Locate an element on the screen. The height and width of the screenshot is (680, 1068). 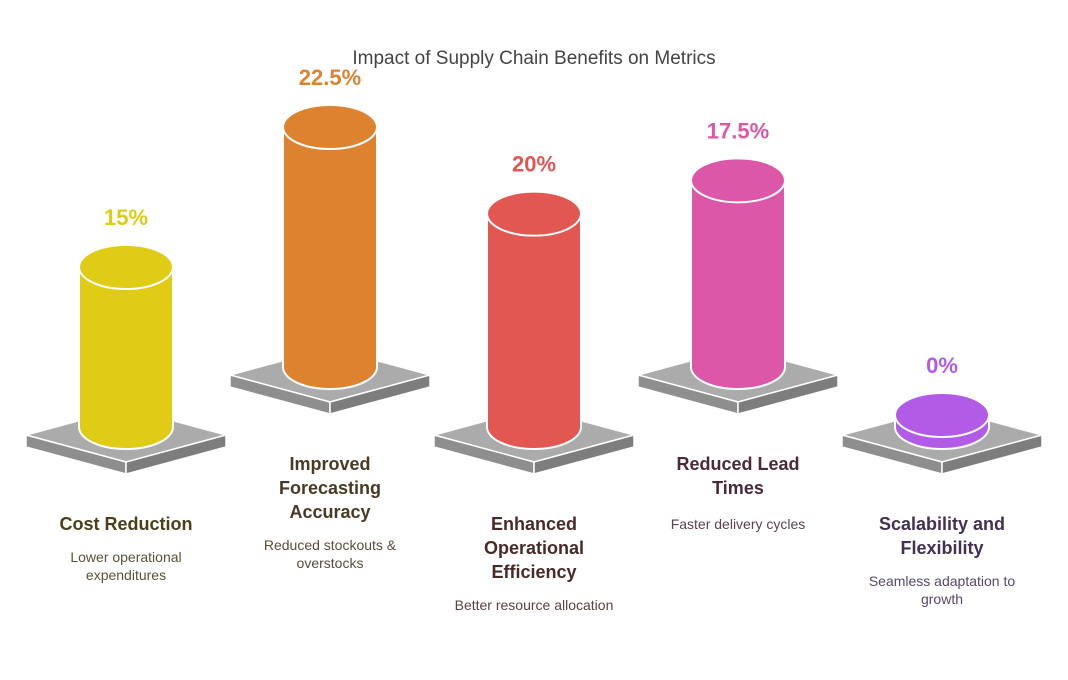
category-description: Lower operational expenditures is located at coordinates (126, 566).